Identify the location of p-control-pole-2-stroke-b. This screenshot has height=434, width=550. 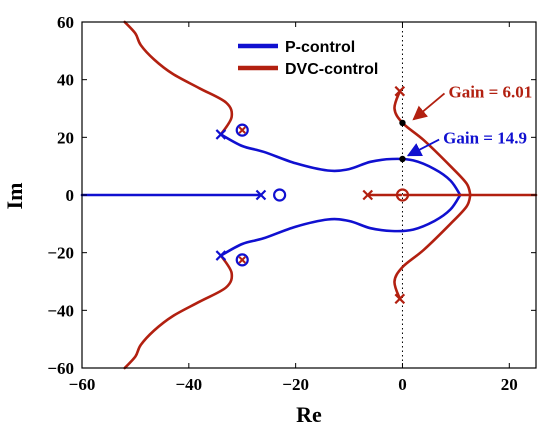
(261, 195).